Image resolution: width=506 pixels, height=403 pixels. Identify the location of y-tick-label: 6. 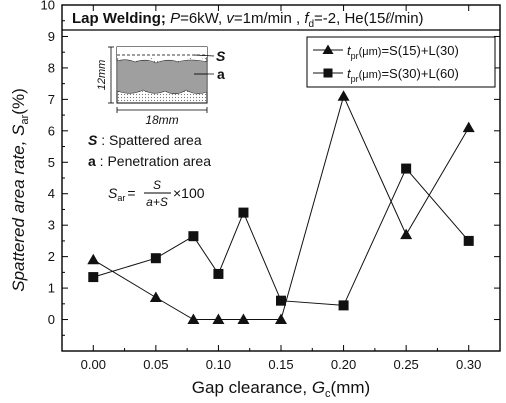
(51, 130).